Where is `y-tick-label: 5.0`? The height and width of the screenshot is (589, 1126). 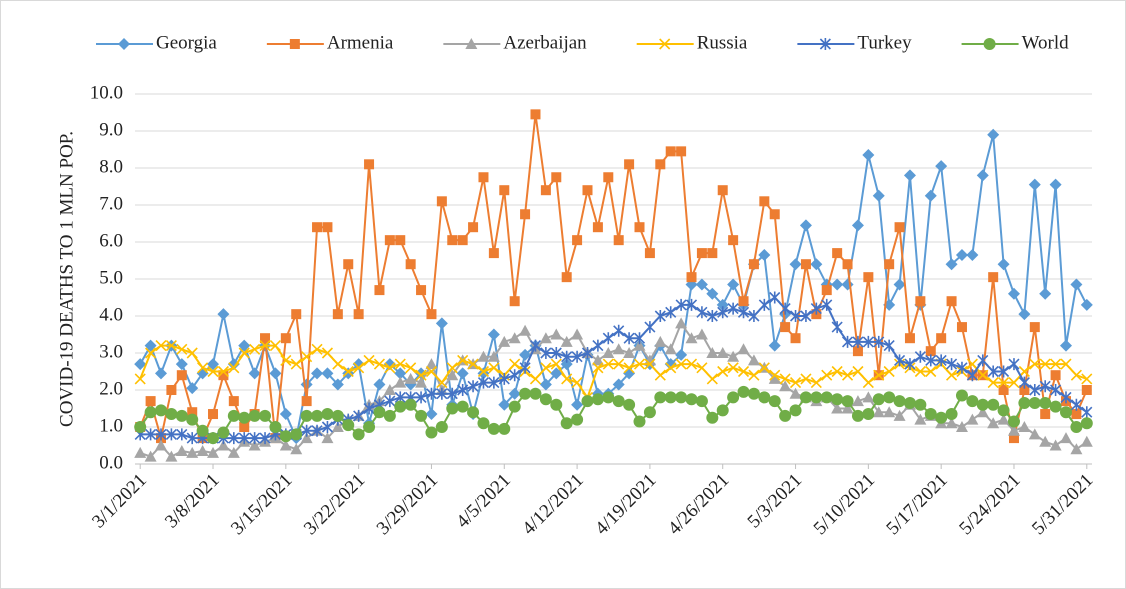
y-tick-label: 5.0 is located at coordinates (111, 277).